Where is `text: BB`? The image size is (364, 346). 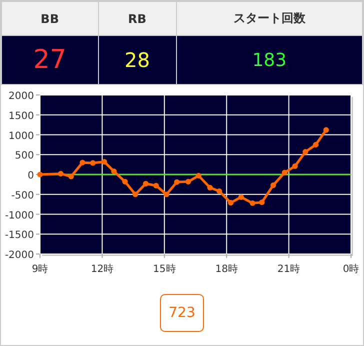
text: BB is located at coordinates (50, 19).